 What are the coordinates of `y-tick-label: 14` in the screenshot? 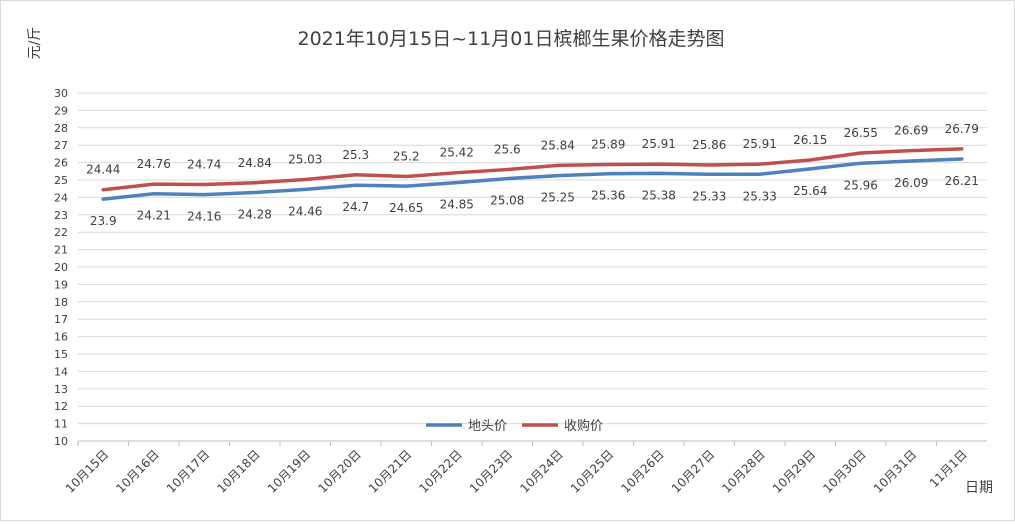 It's located at (61, 371).